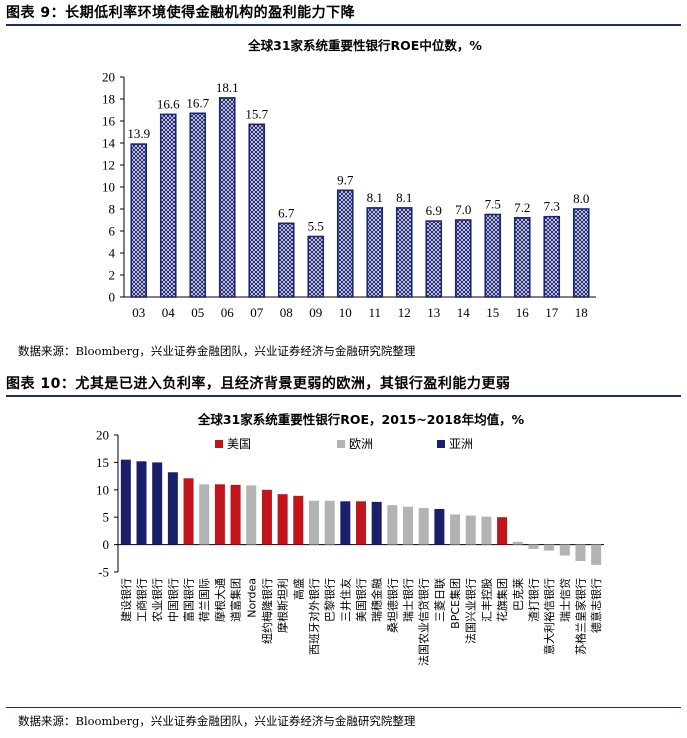  Describe the element at coordinates (227, 87) in the screenshot. I see `data-label: 18.1` at that location.